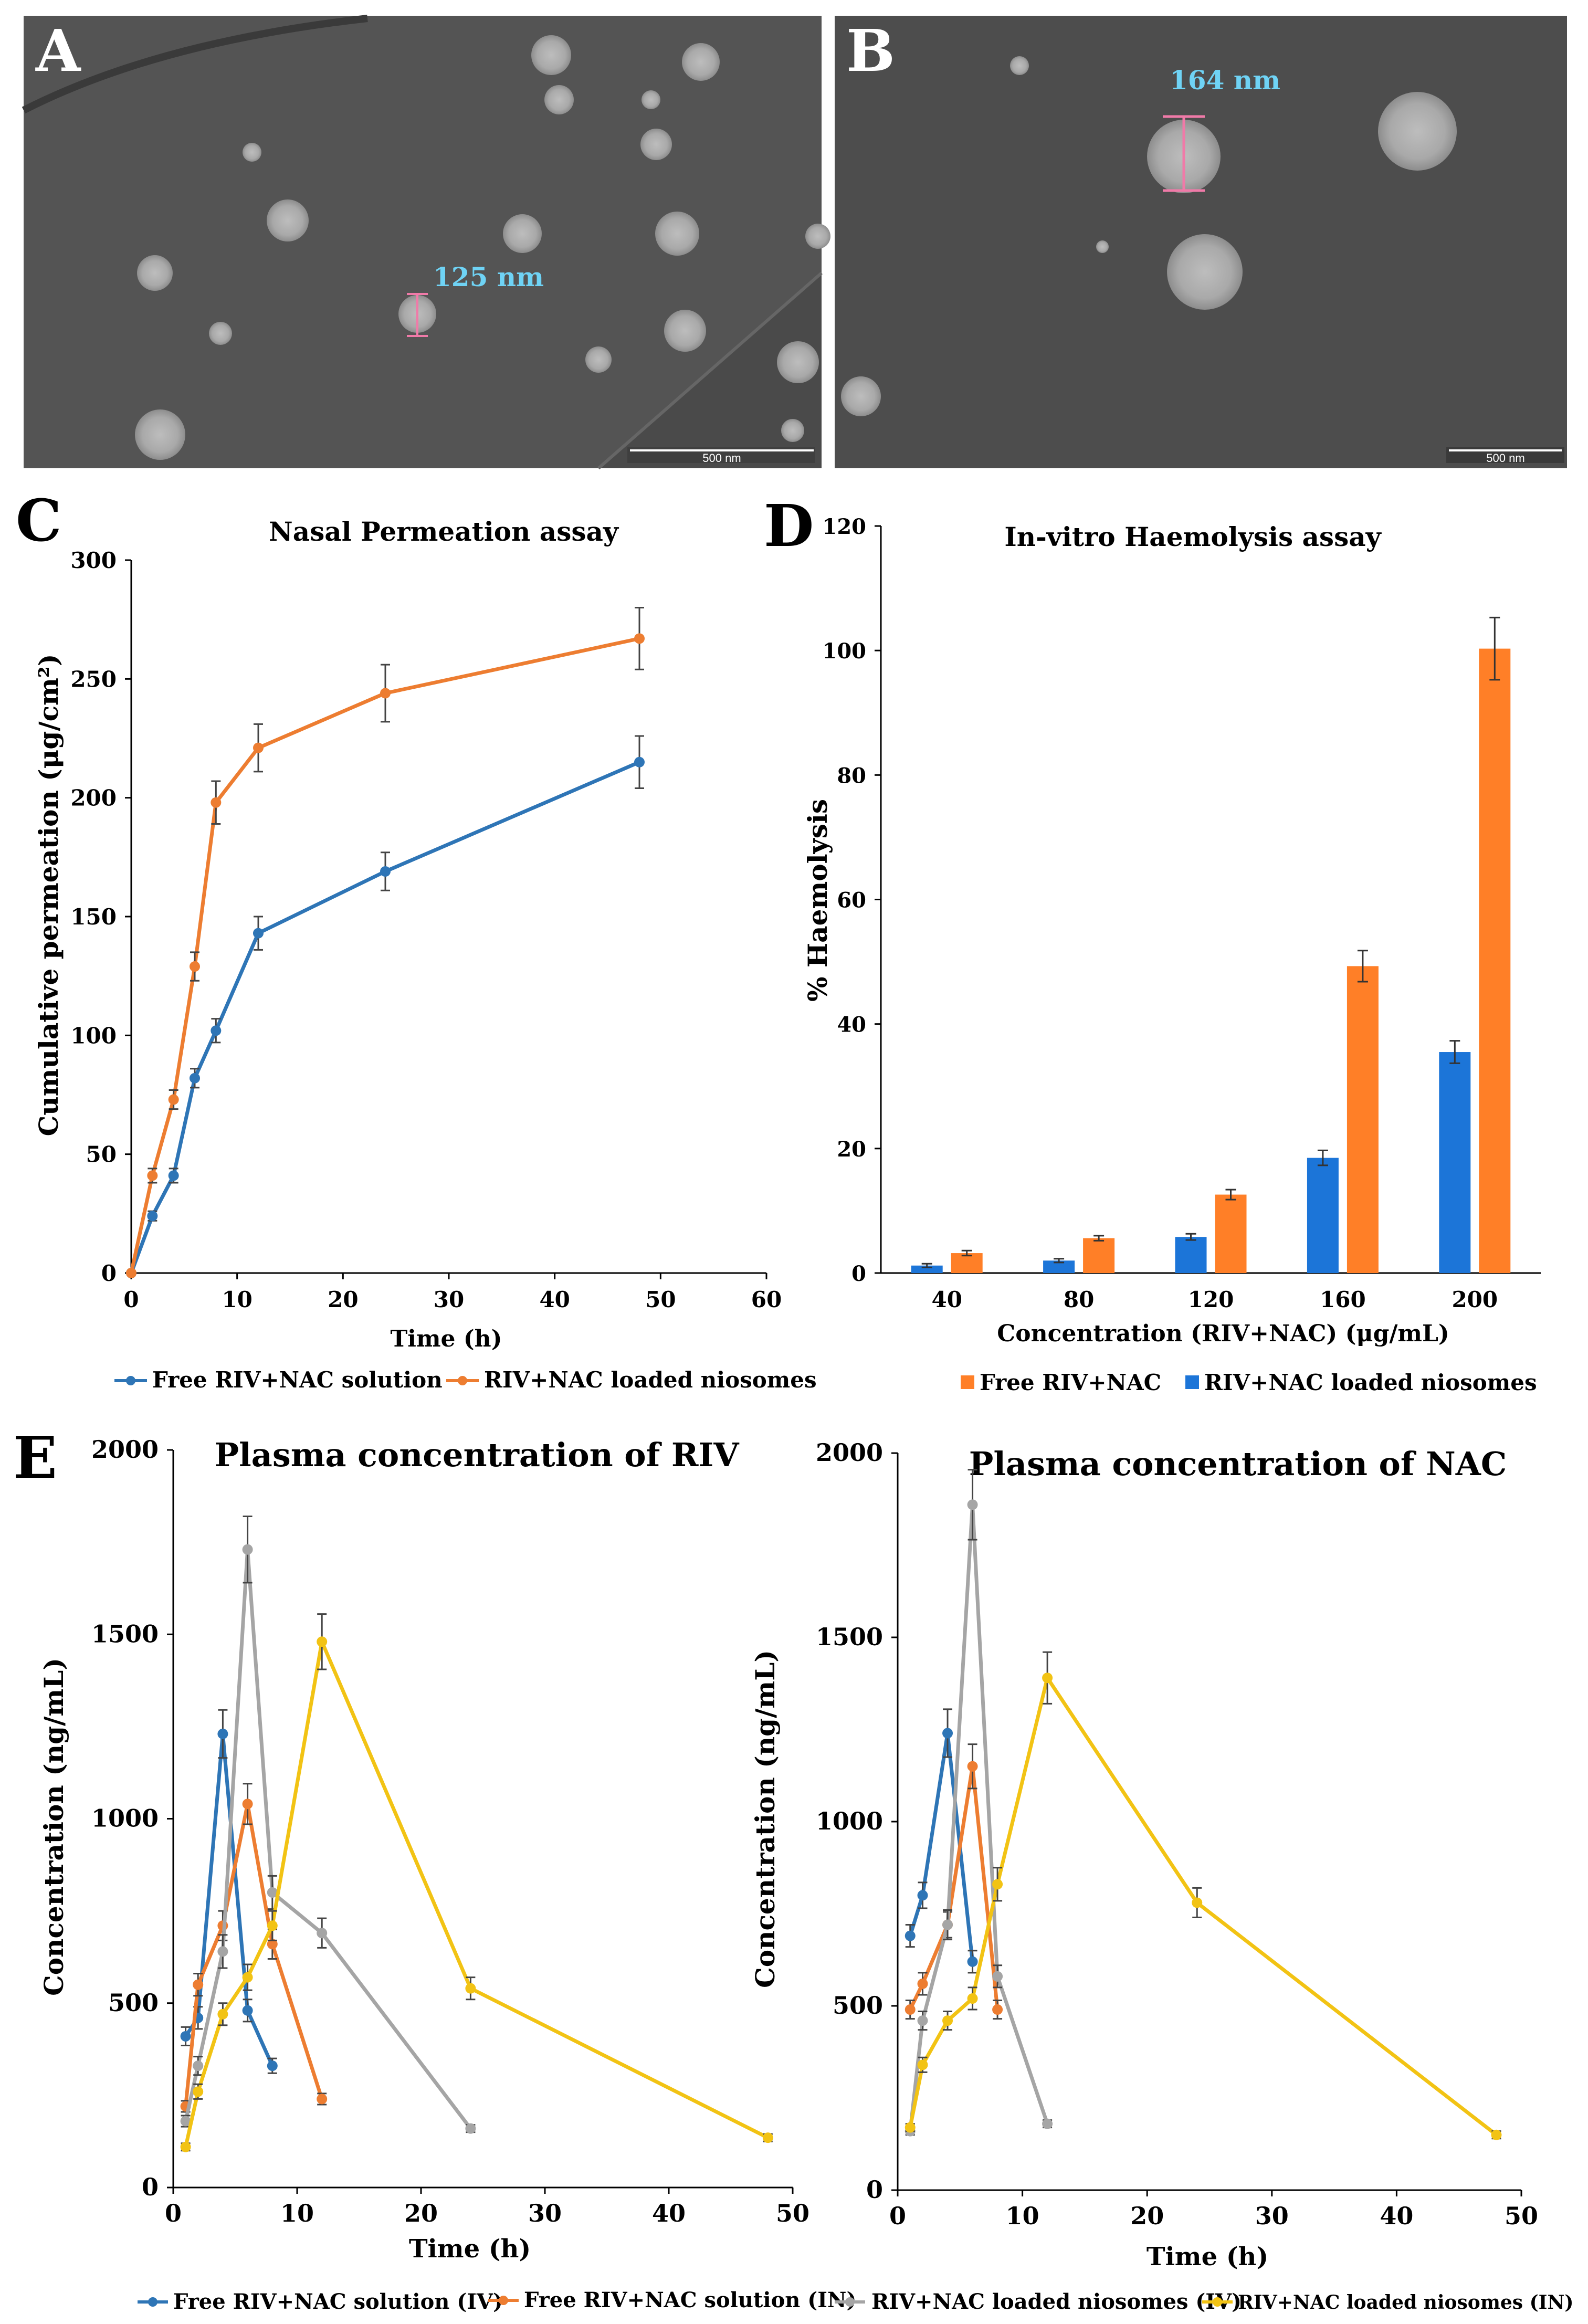 Image resolution: width=1588 pixels, height=2324 pixels. I want to click on chart-d-ylabel: % Haemolysis, so click(817, 901).